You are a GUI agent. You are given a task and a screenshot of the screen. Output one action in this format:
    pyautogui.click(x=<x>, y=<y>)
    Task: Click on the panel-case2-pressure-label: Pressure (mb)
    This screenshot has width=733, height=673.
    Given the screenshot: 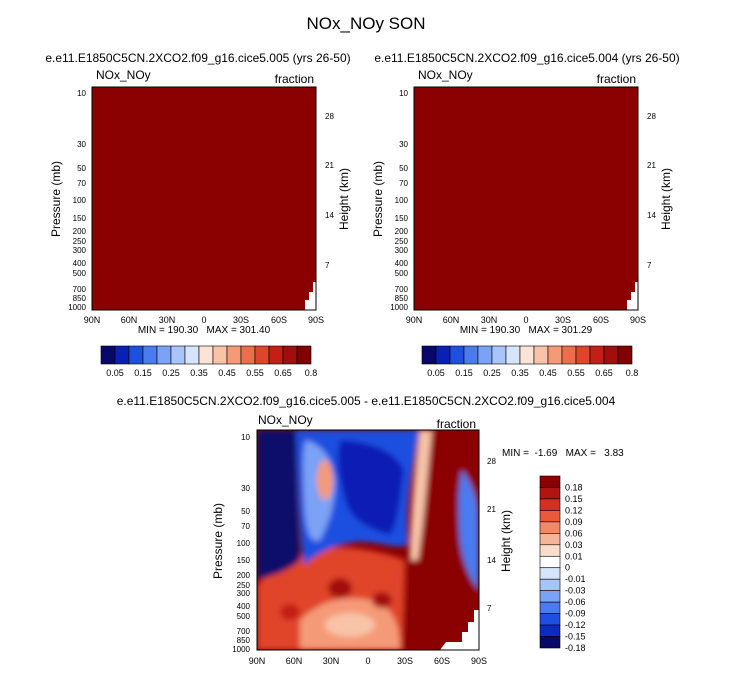 What is the action you would take?
    pyautogui.click(x=378, y=199)
    